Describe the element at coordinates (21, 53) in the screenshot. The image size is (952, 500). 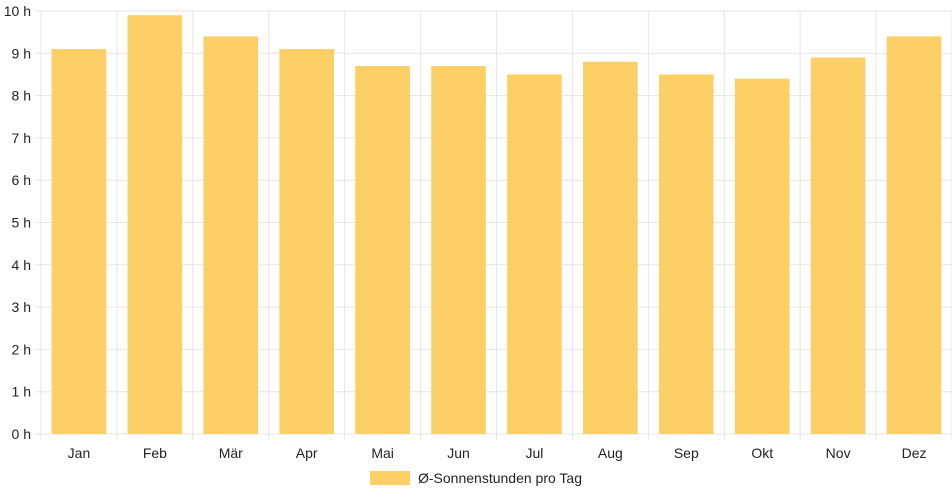
I see `y-tick-label: 9 h` at that location.